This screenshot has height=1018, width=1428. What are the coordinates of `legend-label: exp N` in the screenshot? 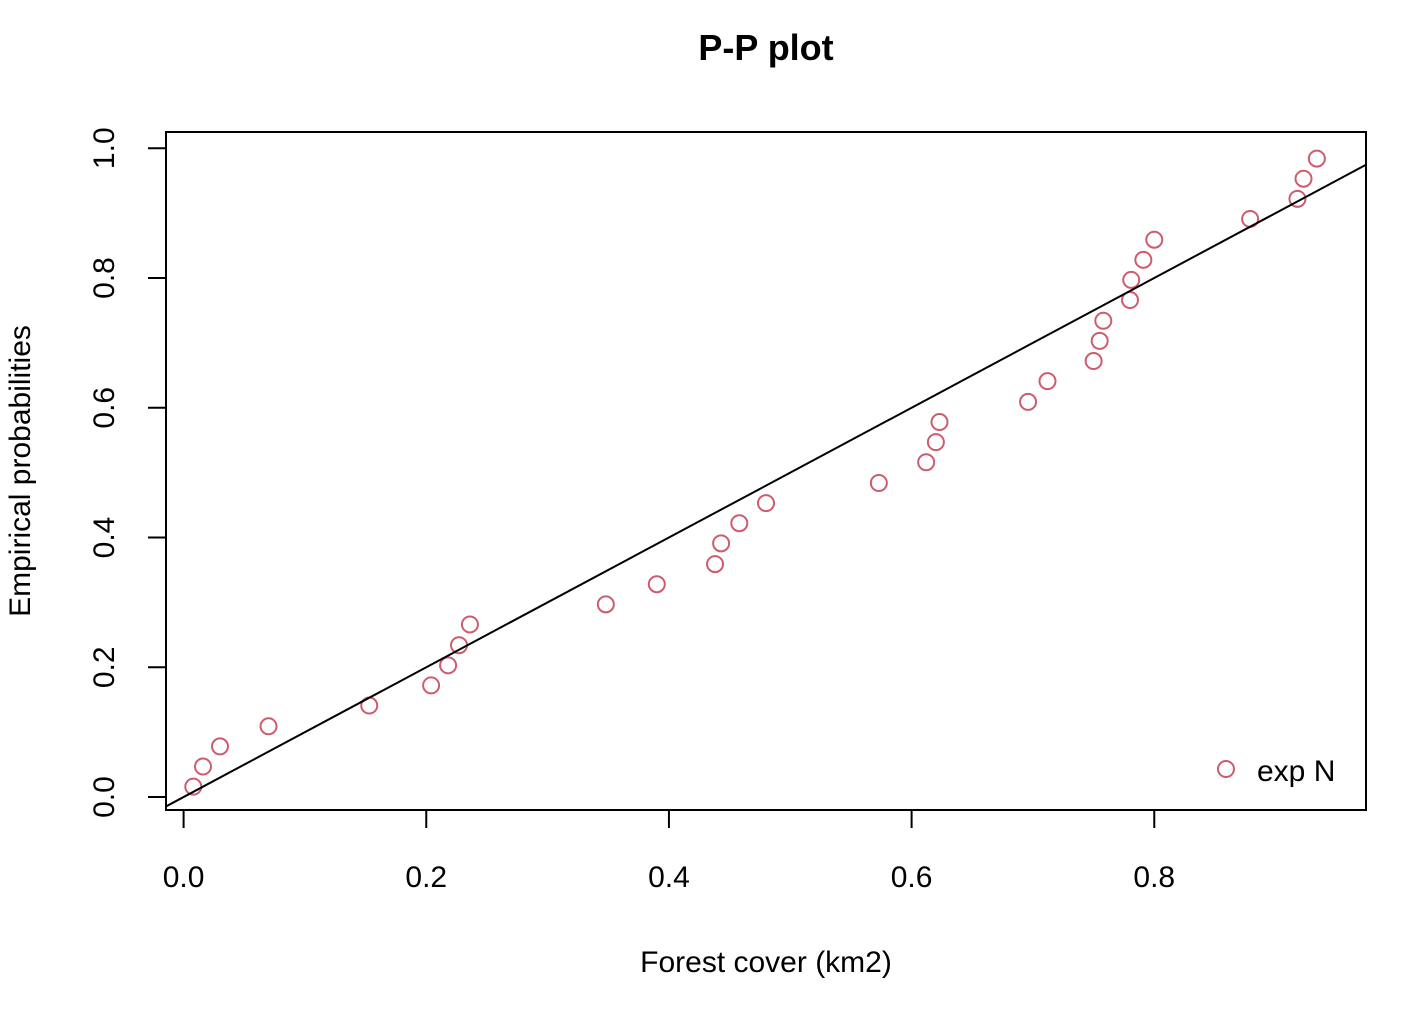 It's located at (1296, 771).